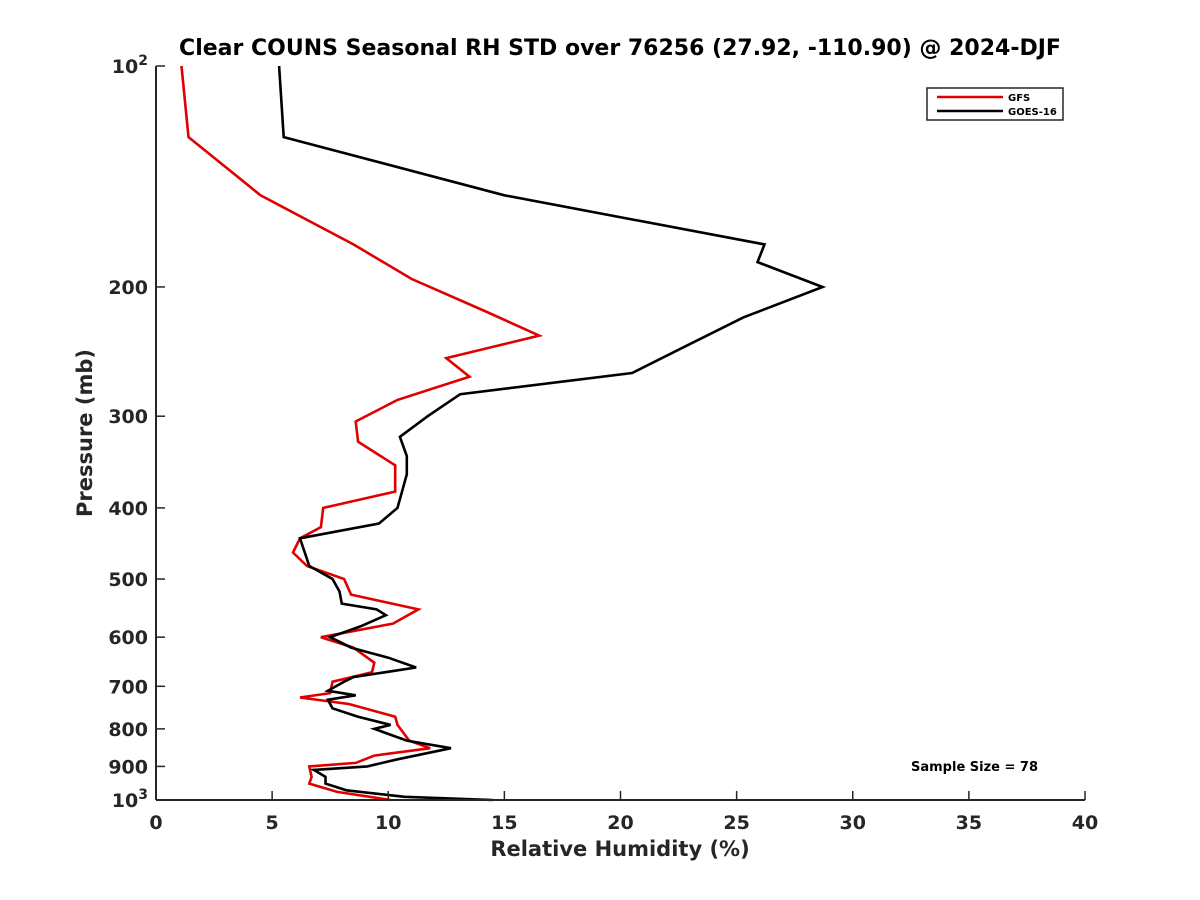 This screenshot has height=900, width=1200. I want to click on legend-label-gfs: GFS, so click(1019, 98).